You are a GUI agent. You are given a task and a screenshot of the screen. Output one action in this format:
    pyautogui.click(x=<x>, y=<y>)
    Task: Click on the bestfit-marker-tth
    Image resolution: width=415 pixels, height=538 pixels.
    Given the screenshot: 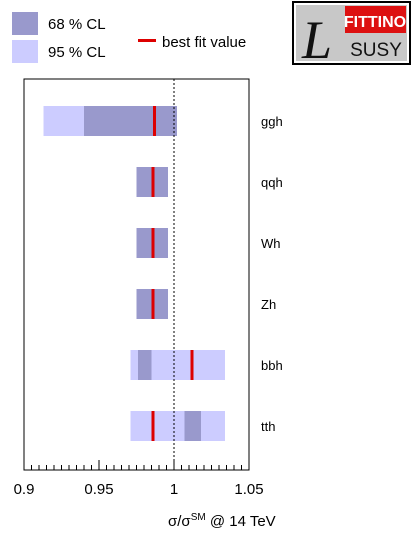 What is the action you would take?
    pyautogui.click(x=153, y=426)
    